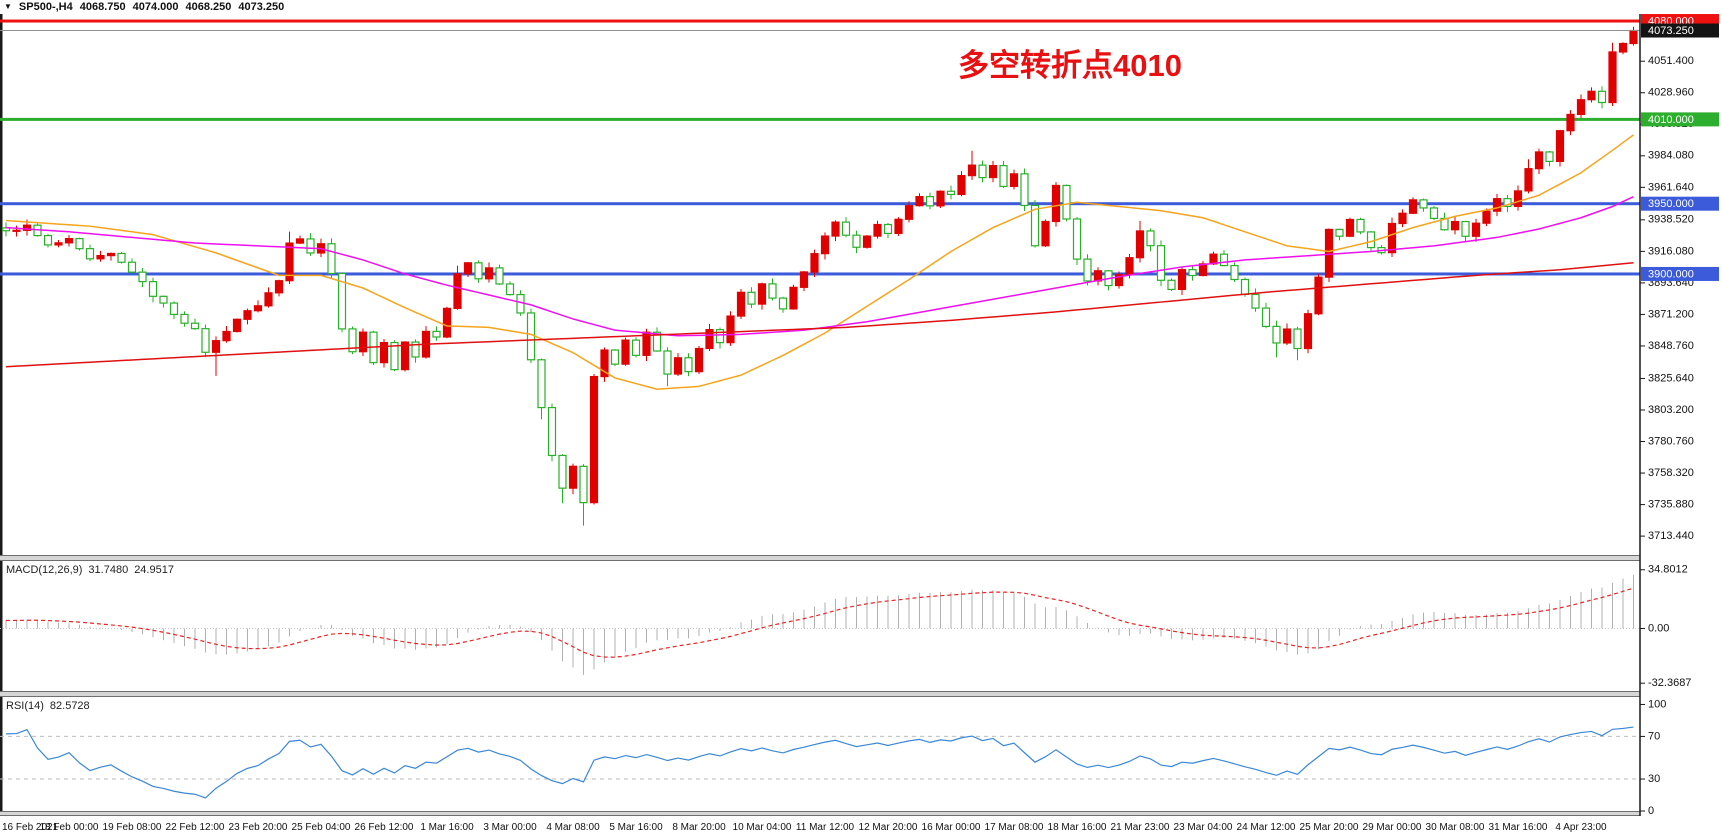 The height and width of the screenshot is (839, 1722). What do you see at coordinates (825, 827) in the screenshot?
I see `time-label: 11 Mar 12:00` at bounding box center [825, 827].